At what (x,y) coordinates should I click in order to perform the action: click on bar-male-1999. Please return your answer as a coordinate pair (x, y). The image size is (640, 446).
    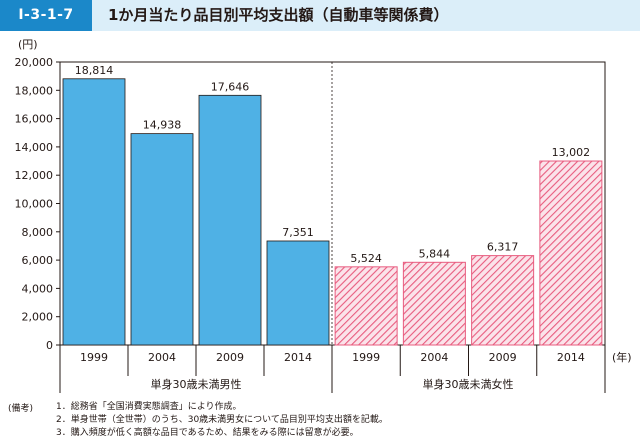
    Looking at the image, I should click on (94, 212).